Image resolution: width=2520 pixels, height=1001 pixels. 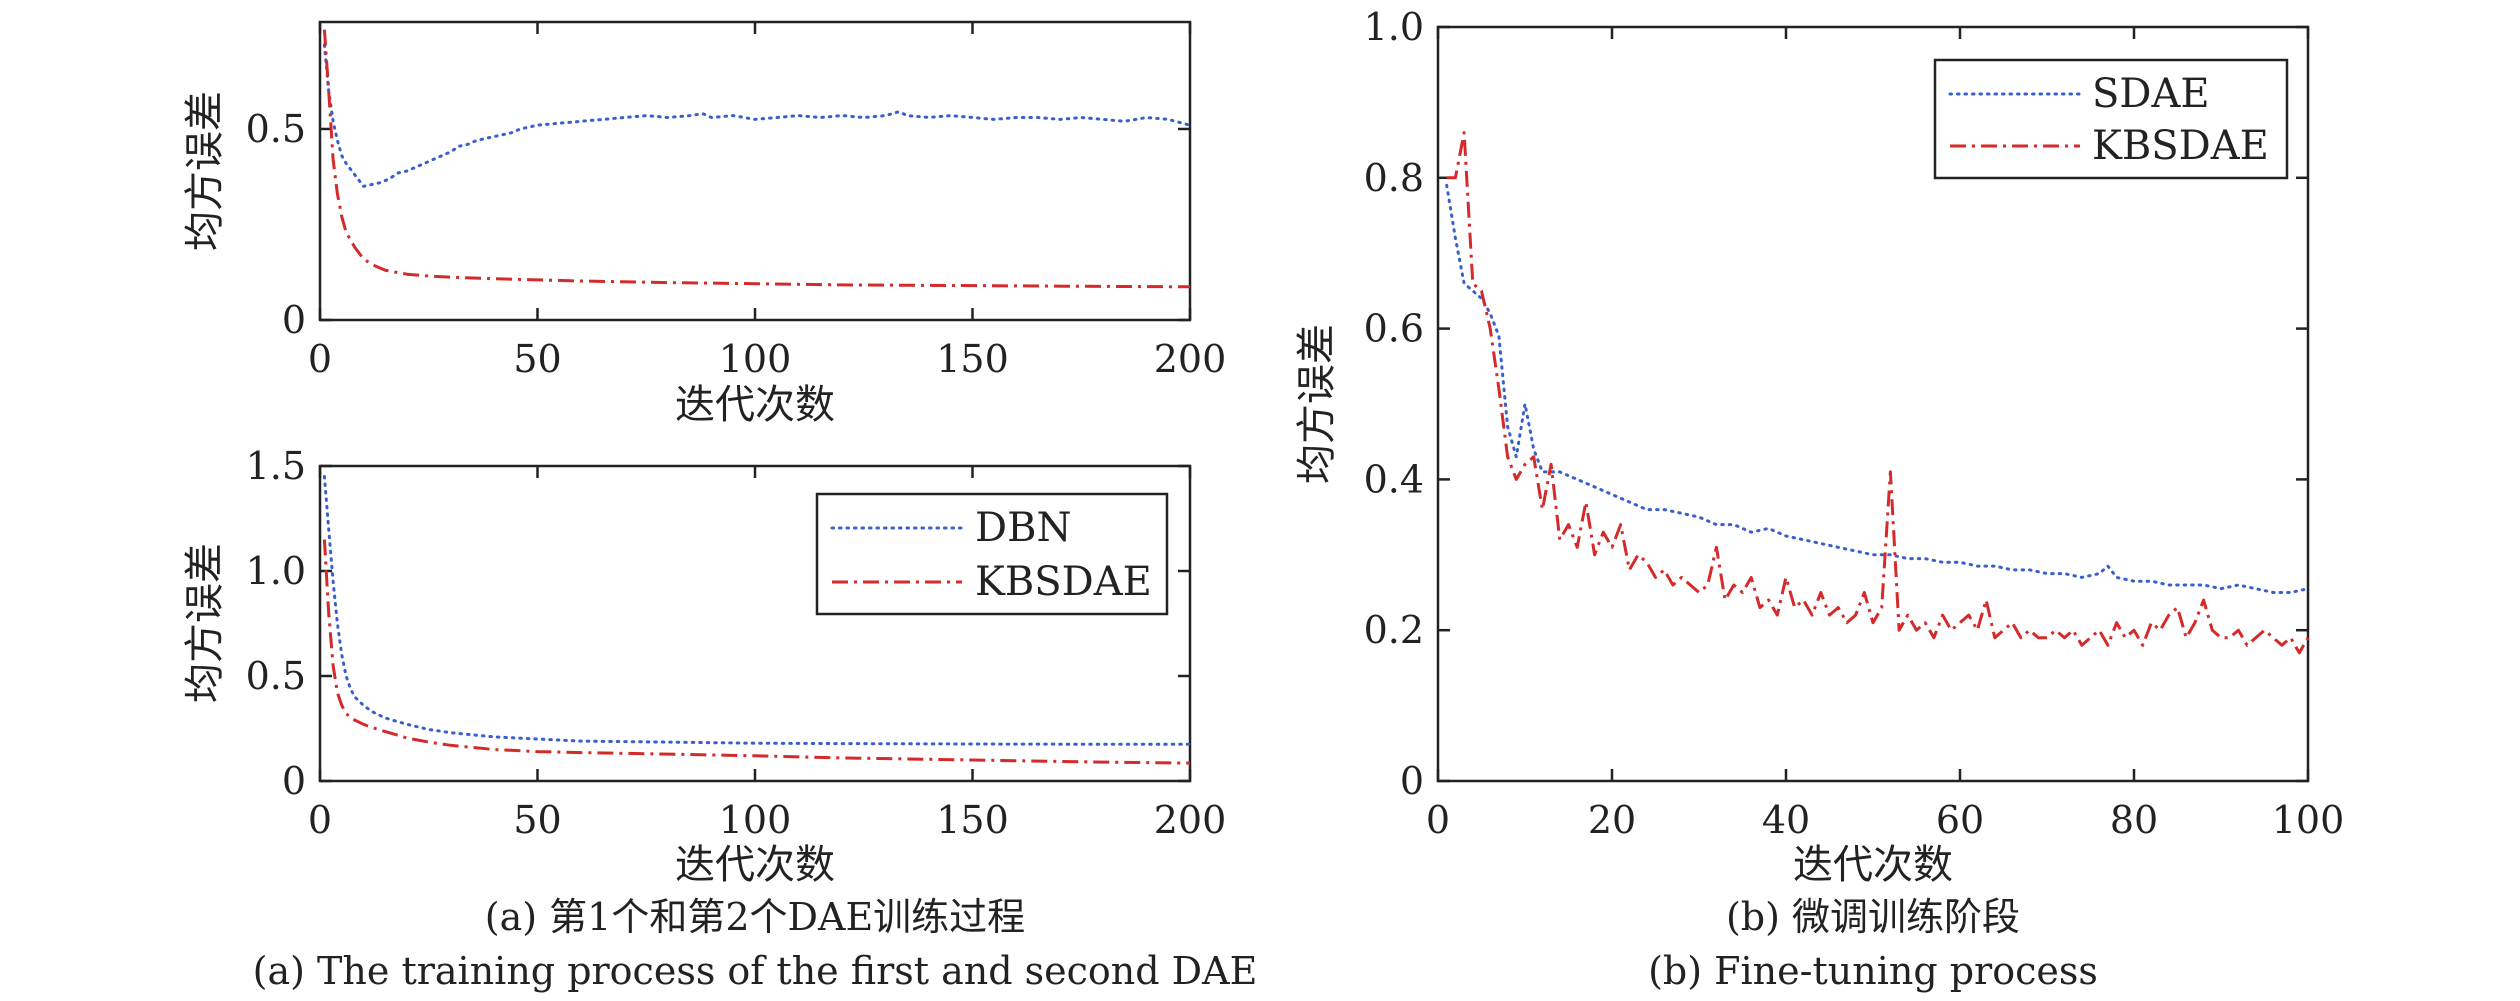 What do you see at coordinates (2180, 146) in the screenshot?
I see `legend-label-kbsdae-b: KBSDAE` at bounding box center [2180, 146].